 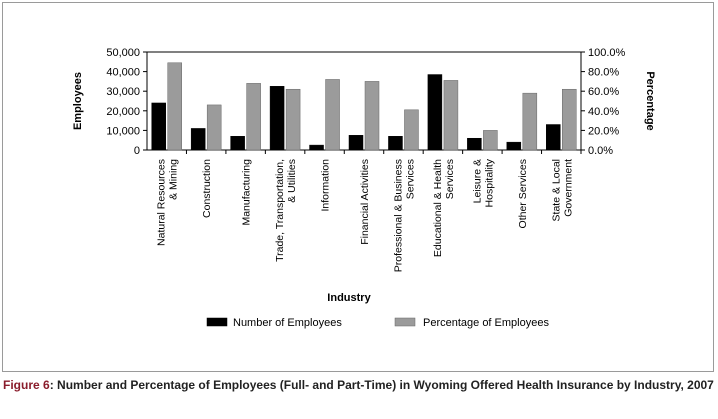 I want to click on x-category-label: Construction, so click(x=207, y=188).